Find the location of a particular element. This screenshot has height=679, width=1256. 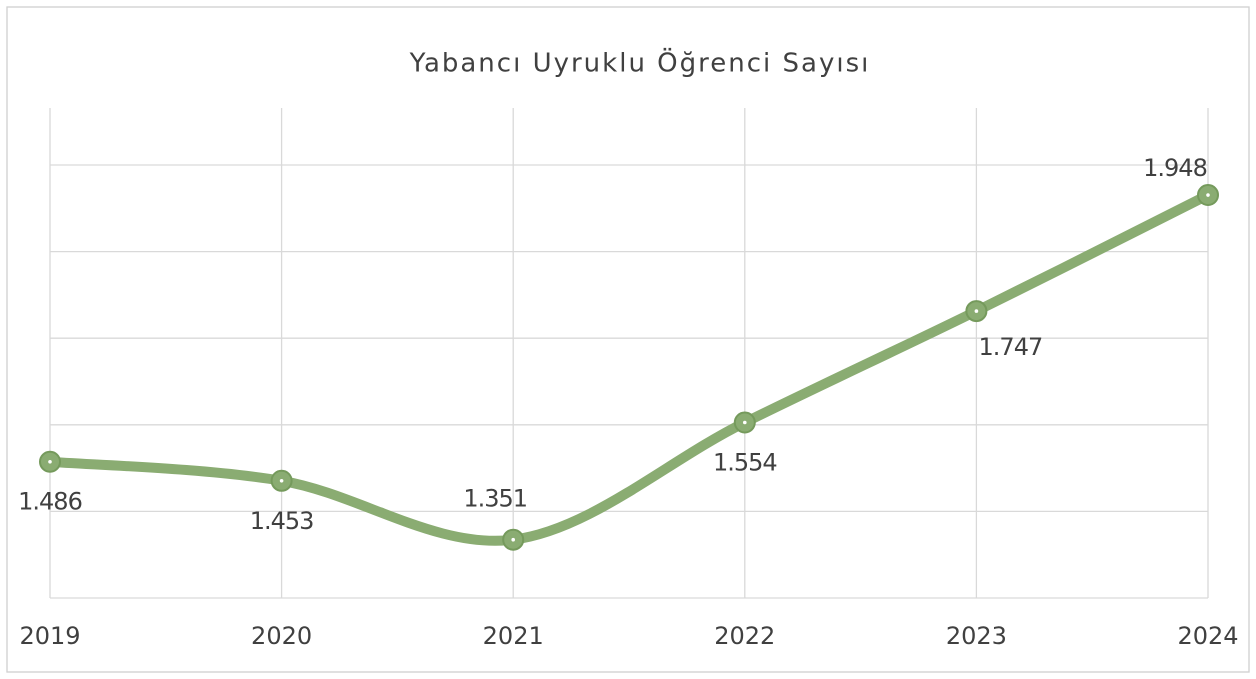

x-tick-label: 2024 is located at coordinates (1207, 636).